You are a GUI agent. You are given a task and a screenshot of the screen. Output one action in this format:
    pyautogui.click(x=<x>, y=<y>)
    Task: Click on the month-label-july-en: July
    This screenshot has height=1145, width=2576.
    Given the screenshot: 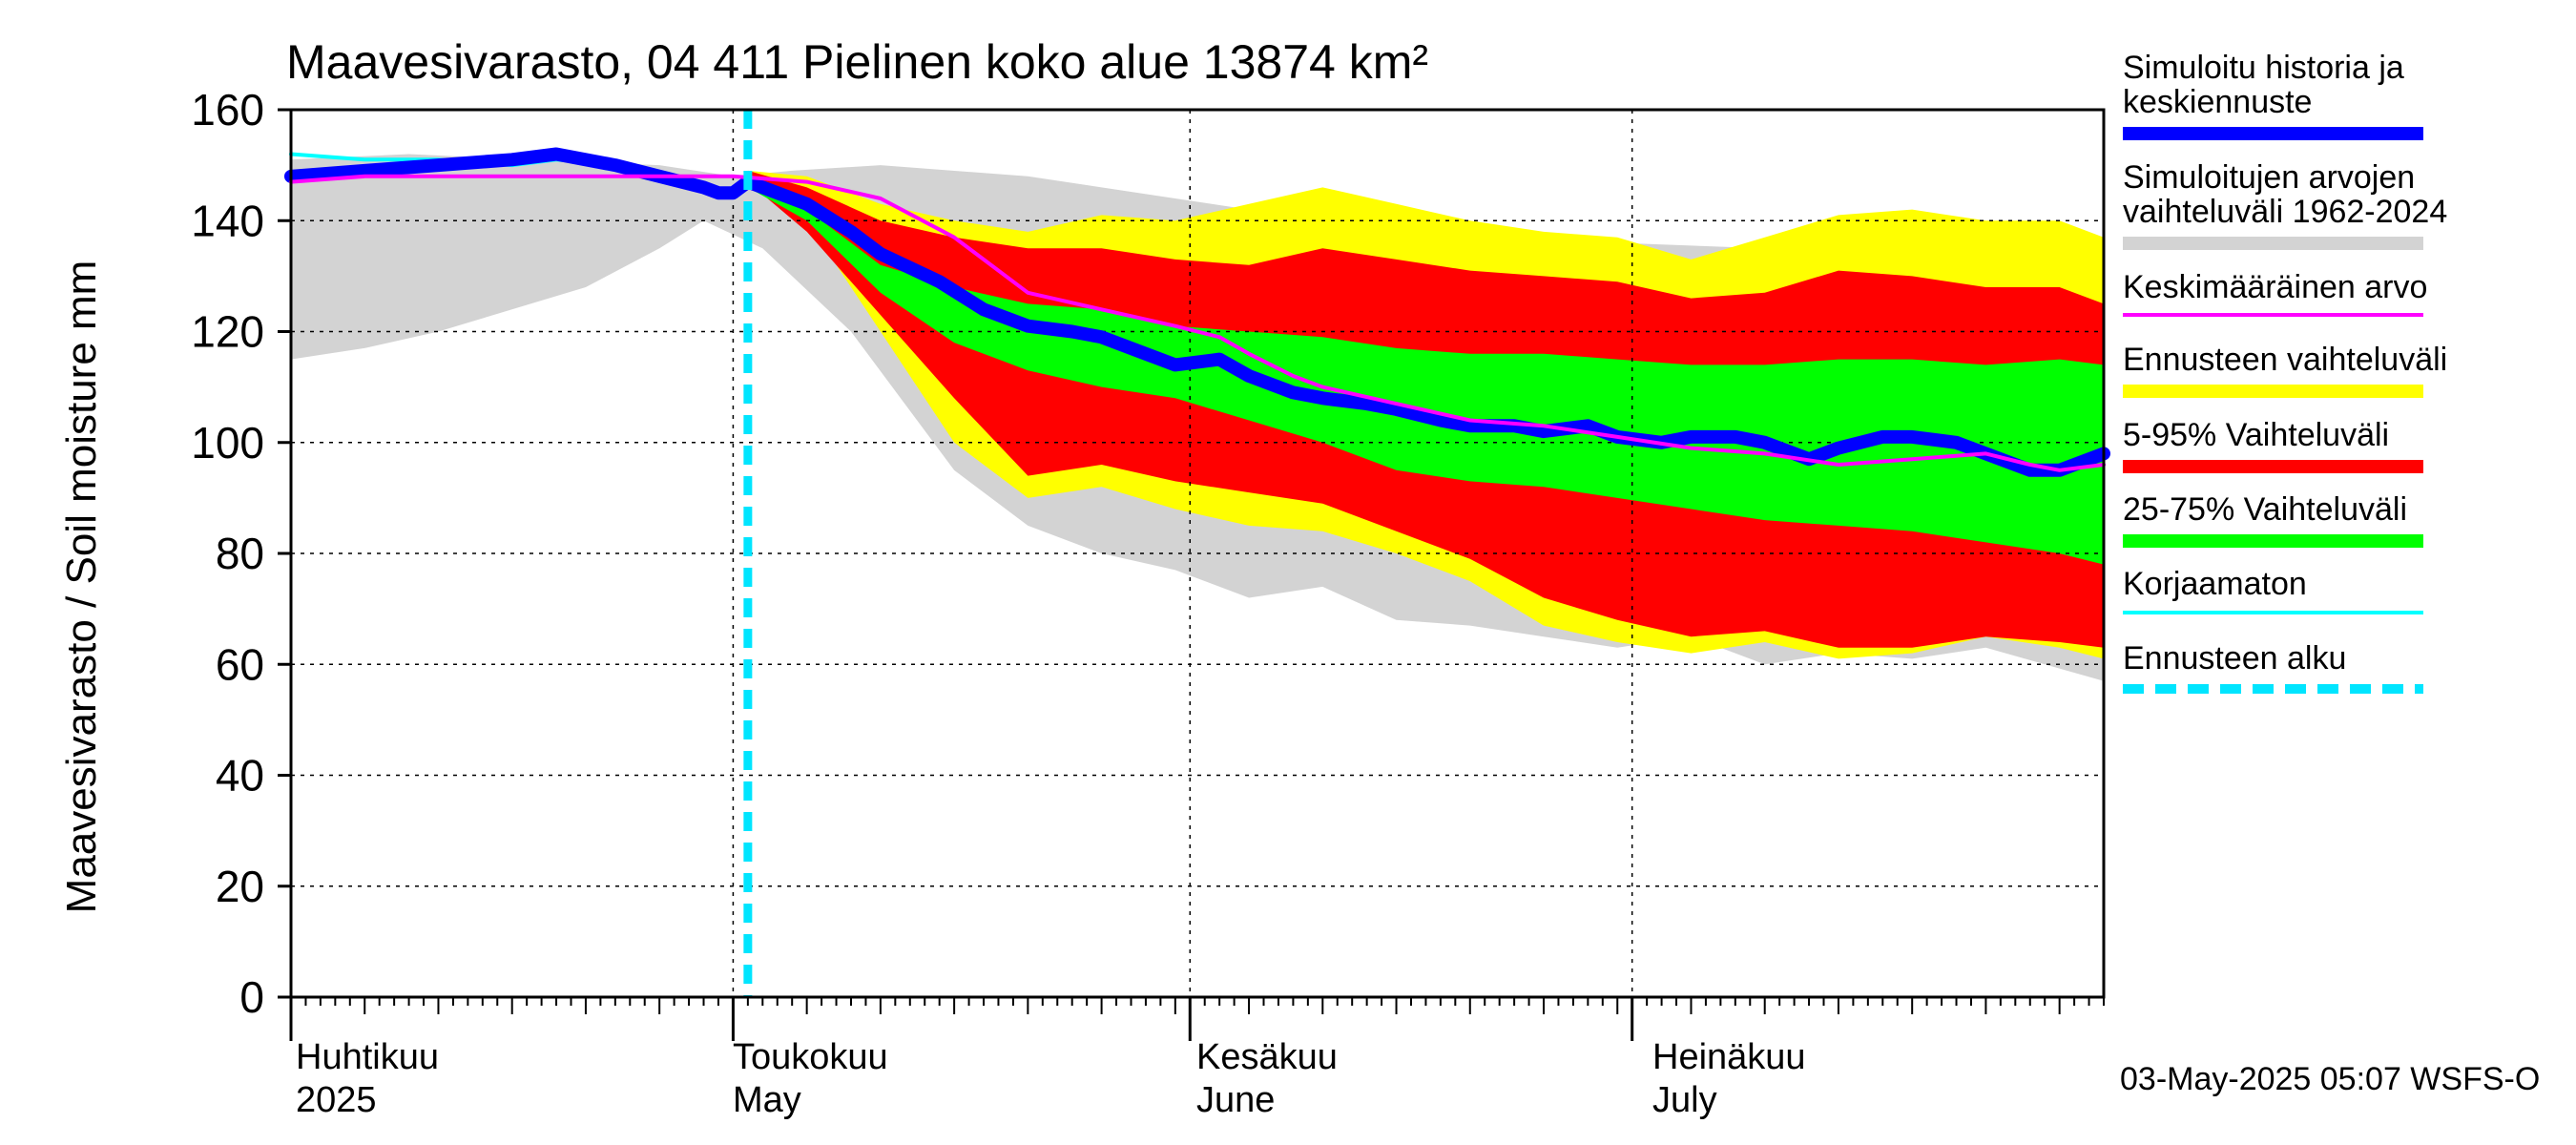 What is the action you would take?
    pyautogui.click(x=1684, y=1100)
    